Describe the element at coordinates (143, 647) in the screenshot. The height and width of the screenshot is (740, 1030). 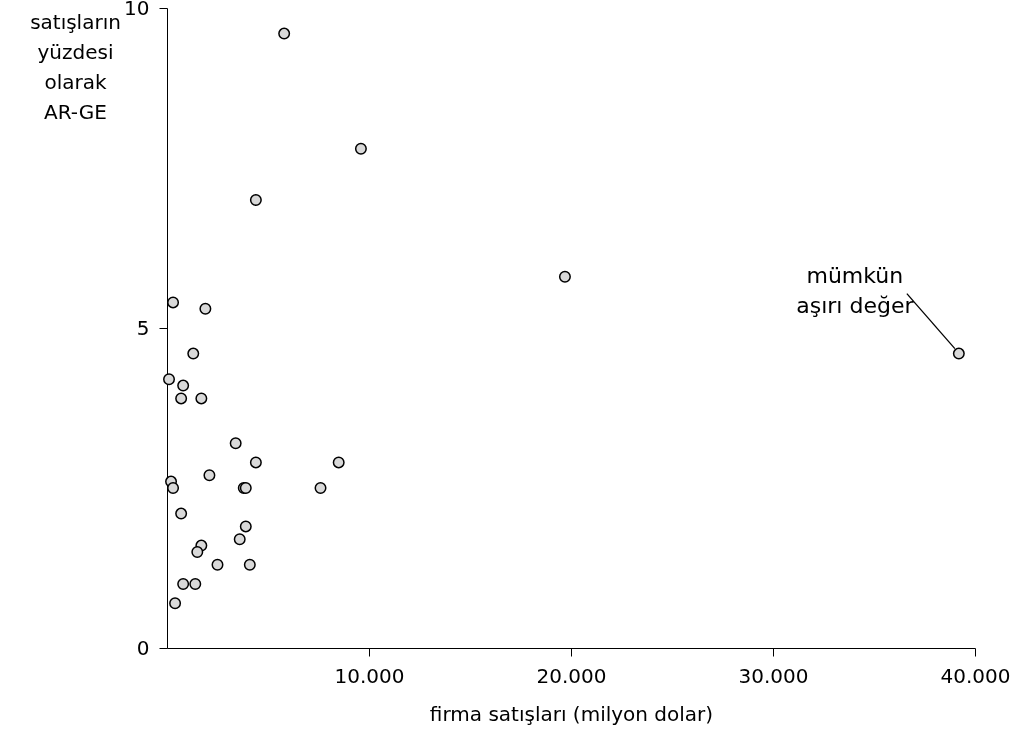
I see `y-tick-label: 0` at that location.